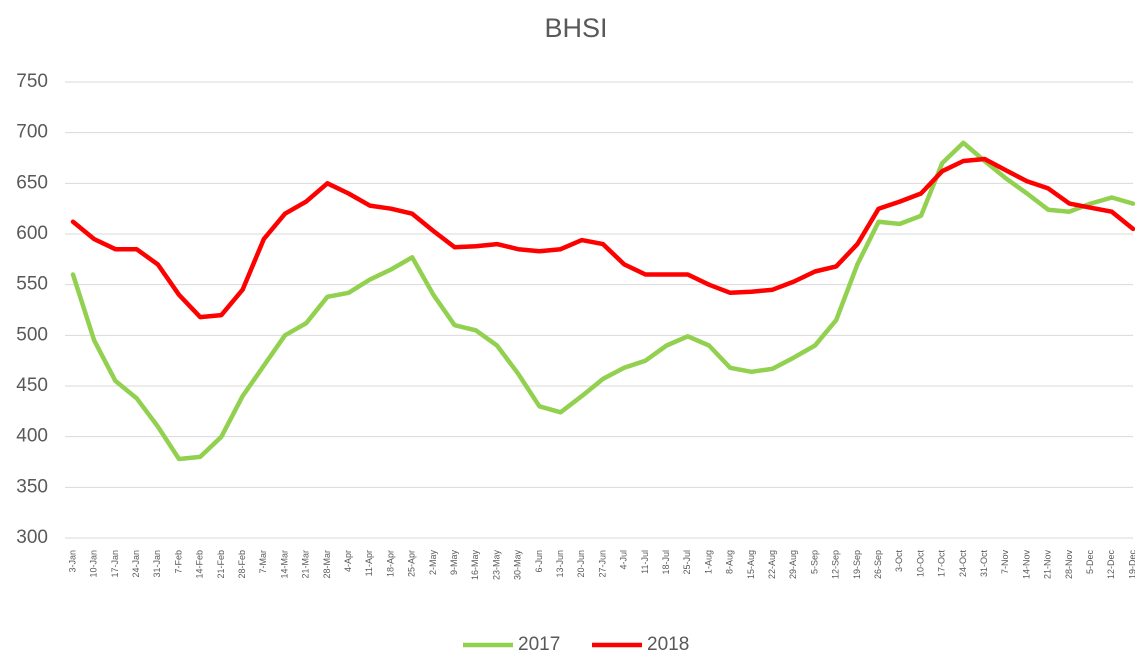 Image resolution: width=1135 pixels, height=655 pixels. What do you see at coordinates (136, 564) in the screenshot?
I see `x-tick-label: 24-Jan` at bounding box center [136, 564].